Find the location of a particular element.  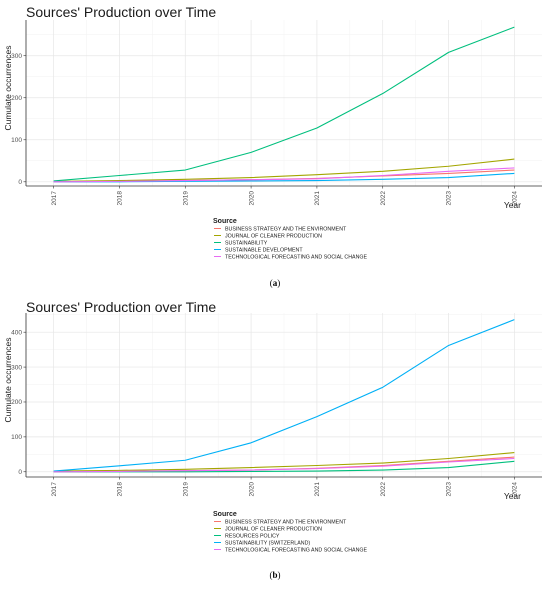

panel-caption: (b) is located at coordinates (274, 575).